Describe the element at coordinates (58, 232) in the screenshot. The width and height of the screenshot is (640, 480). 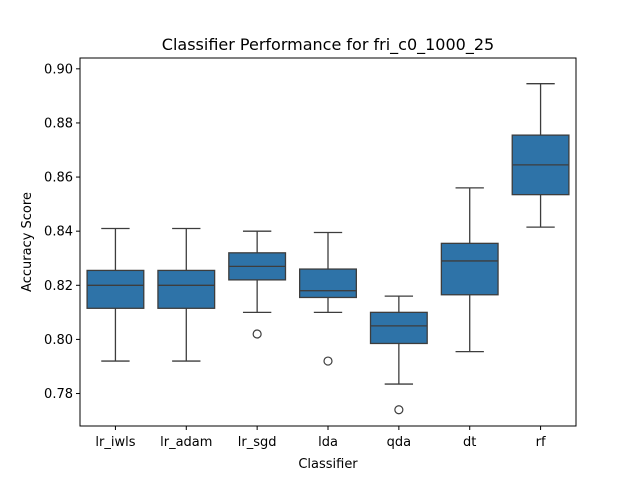
I see `y-tick-label: 0.84` at that location.